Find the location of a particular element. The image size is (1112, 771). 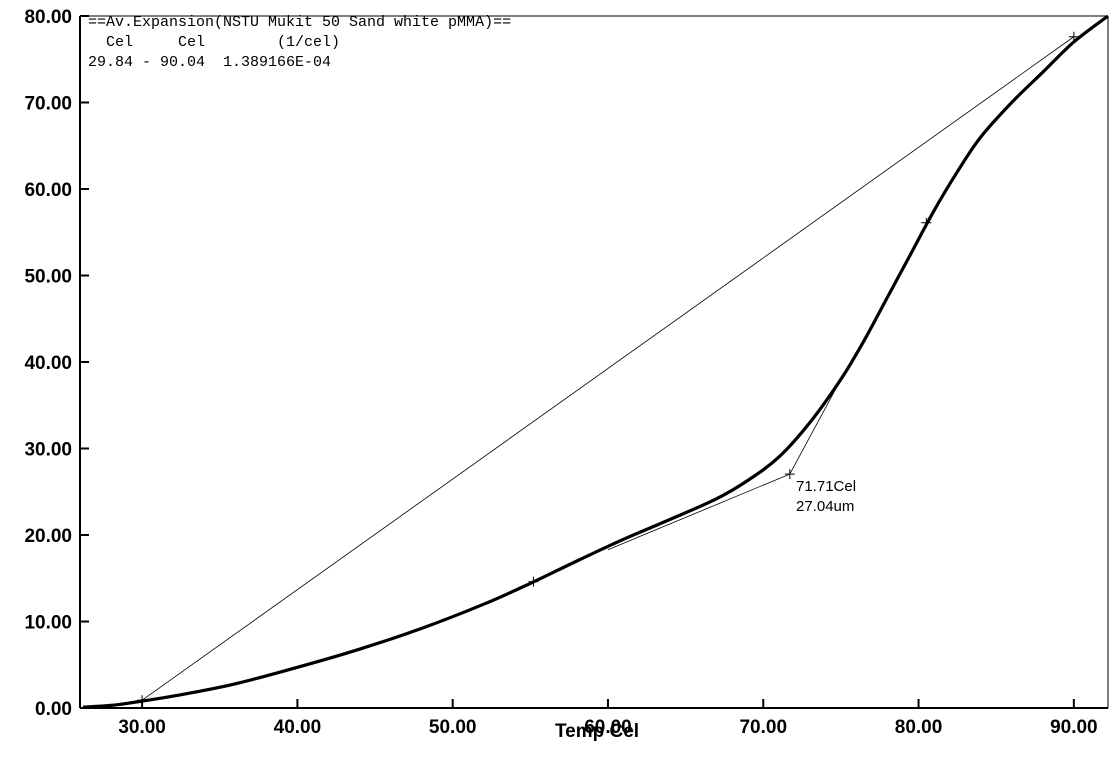

x-tick-label: 60.00 is located at coordinates (608, 727).